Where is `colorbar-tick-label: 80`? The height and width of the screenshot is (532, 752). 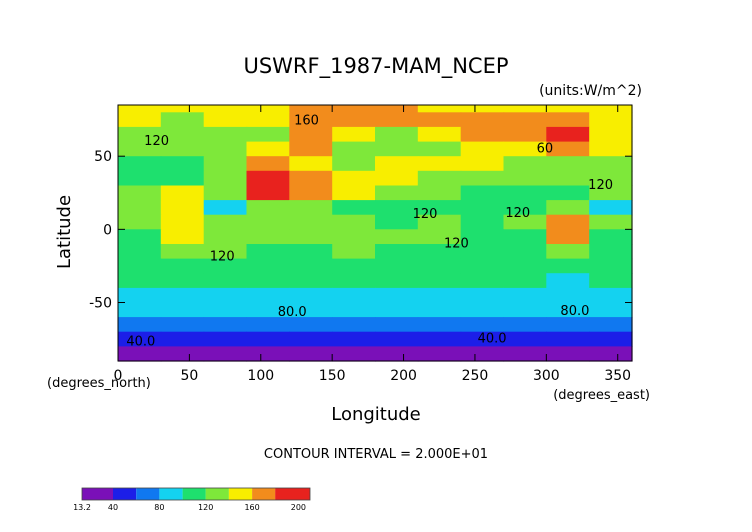 colorbar-tick-label: 80 is located at coordinates (159, 507).